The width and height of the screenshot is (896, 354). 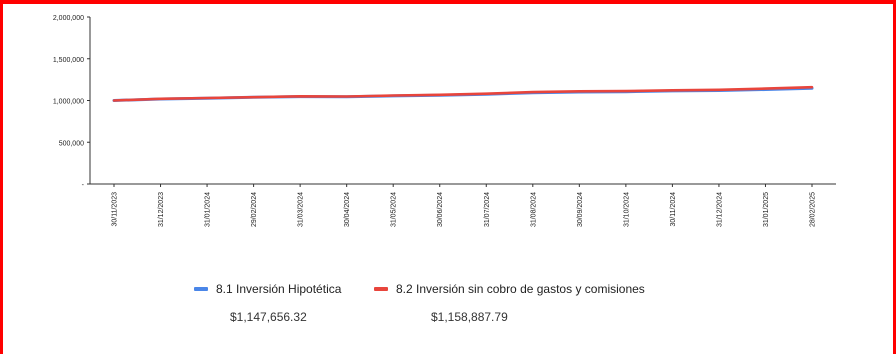 I want to click on x-tick-label: 28/02/2025, so click(x=813, y=209).